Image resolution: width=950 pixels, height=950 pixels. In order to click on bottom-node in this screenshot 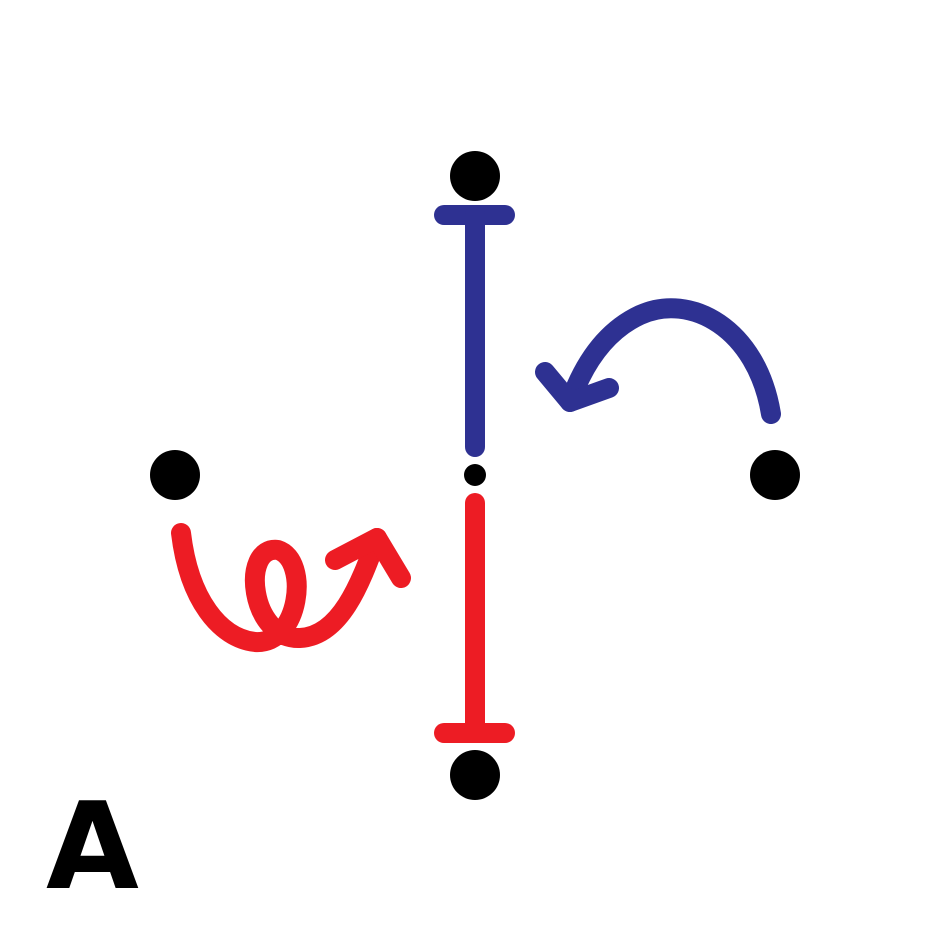, I will do `click(475, 775)`.